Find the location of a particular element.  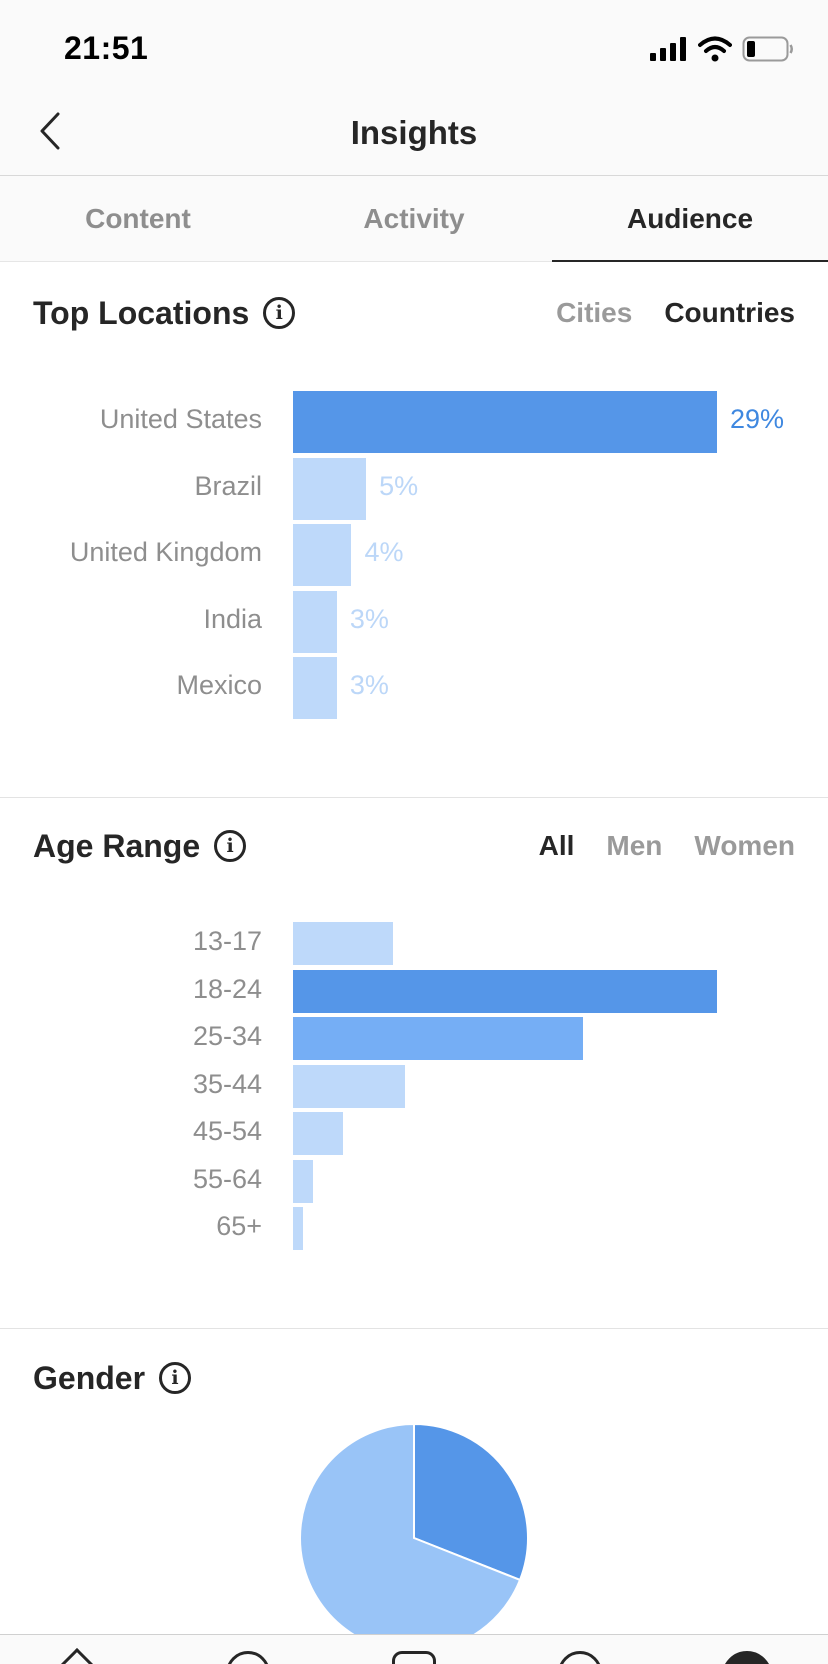

filter-cities: Cities is located at coordinates (594, 312).